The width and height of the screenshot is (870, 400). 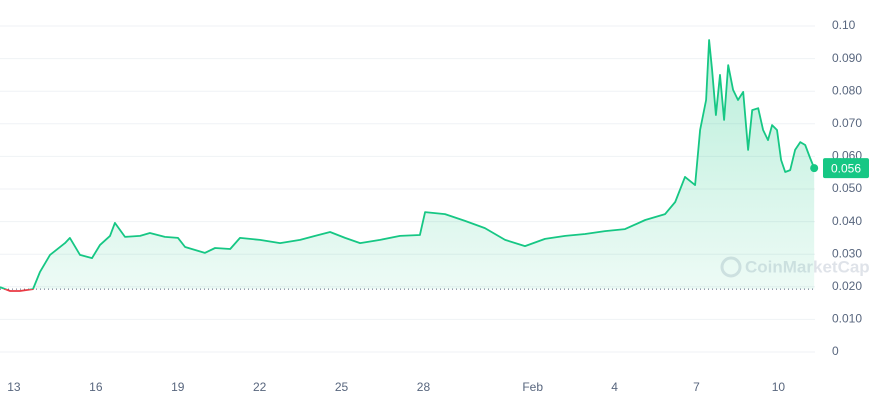 I want to click on last-point, so click(x=814, y=168).